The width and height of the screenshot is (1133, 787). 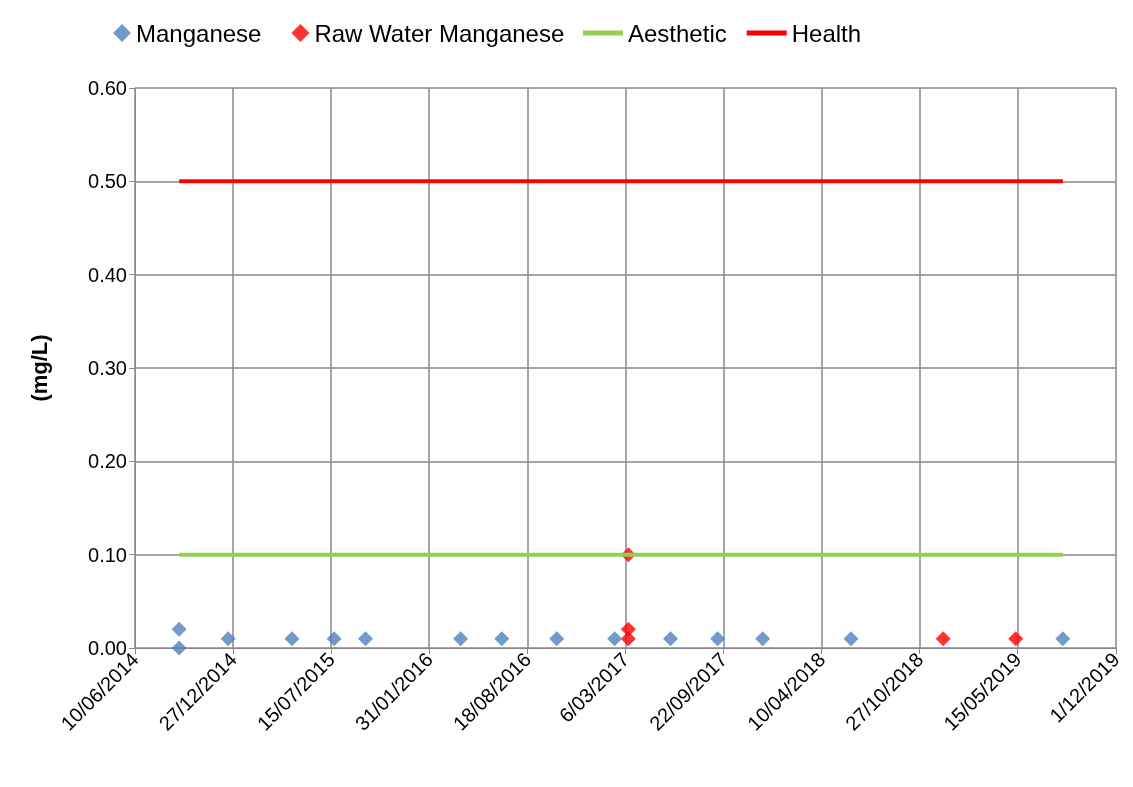 What do you see at coordinates (107, 554) in the screenshot?
I see `y-tick-label: 0.10` at bounding box center [107, 554].